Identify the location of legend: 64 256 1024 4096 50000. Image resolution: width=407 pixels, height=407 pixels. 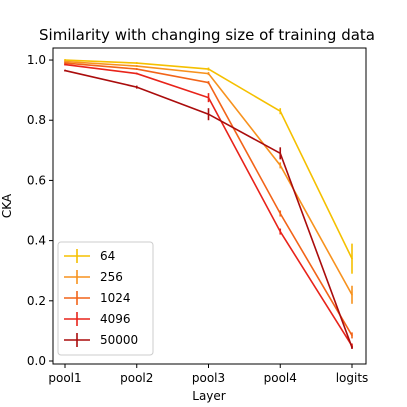
(105, 298).